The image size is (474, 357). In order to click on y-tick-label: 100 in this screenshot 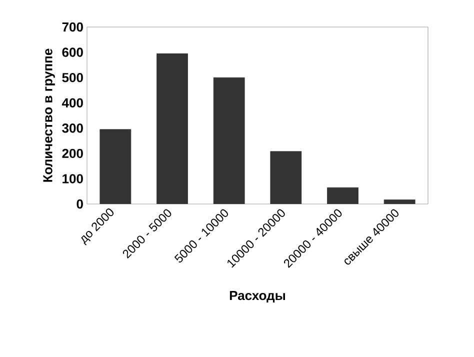, I will do `click(72, 179)`.